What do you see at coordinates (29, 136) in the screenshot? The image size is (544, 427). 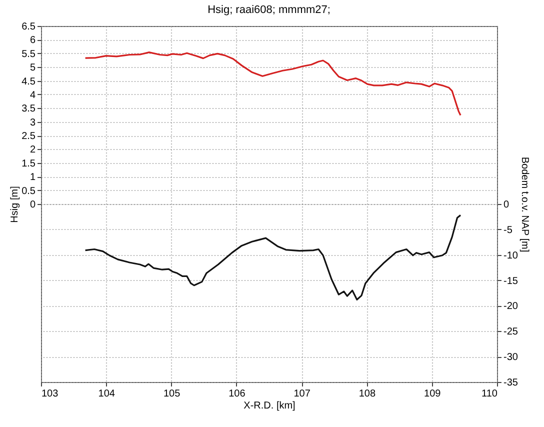 I see `y-tick-label: 2.5` at bounding box center [29, 136].